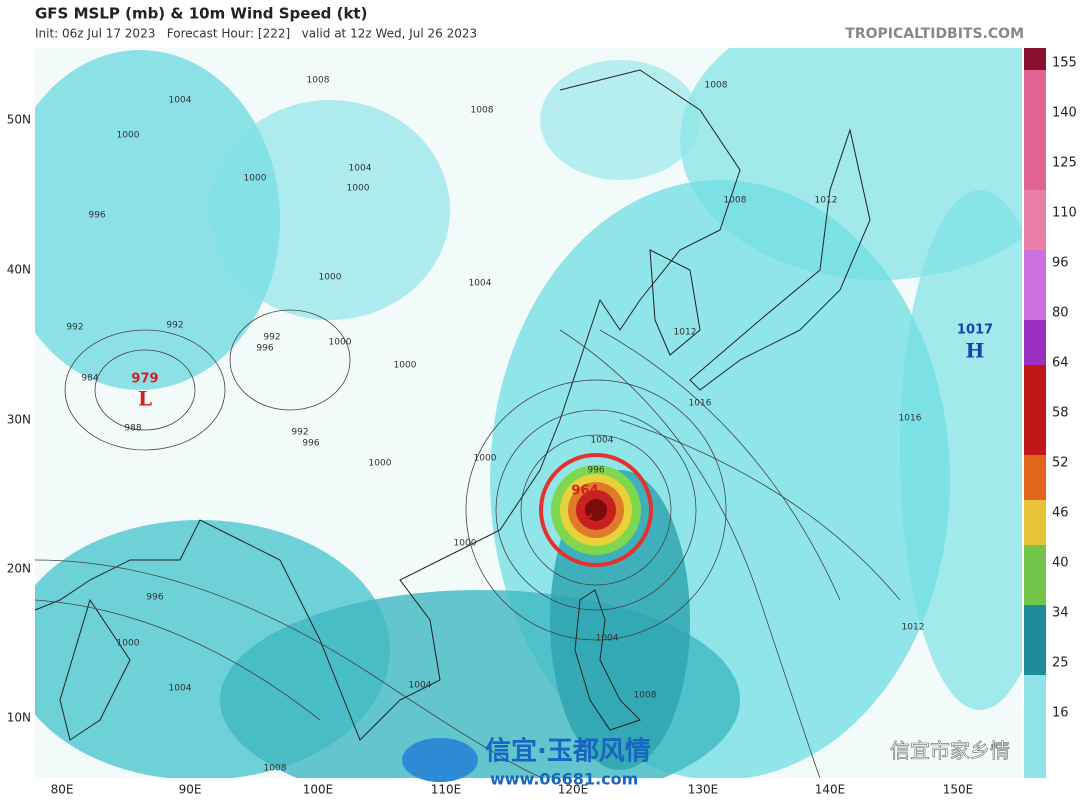 The image size is (1080, 802). What do you see at coordinates (975, 330) in the screenshot?
I see `system-pressure: 1017` at bounding box center [975, 330].